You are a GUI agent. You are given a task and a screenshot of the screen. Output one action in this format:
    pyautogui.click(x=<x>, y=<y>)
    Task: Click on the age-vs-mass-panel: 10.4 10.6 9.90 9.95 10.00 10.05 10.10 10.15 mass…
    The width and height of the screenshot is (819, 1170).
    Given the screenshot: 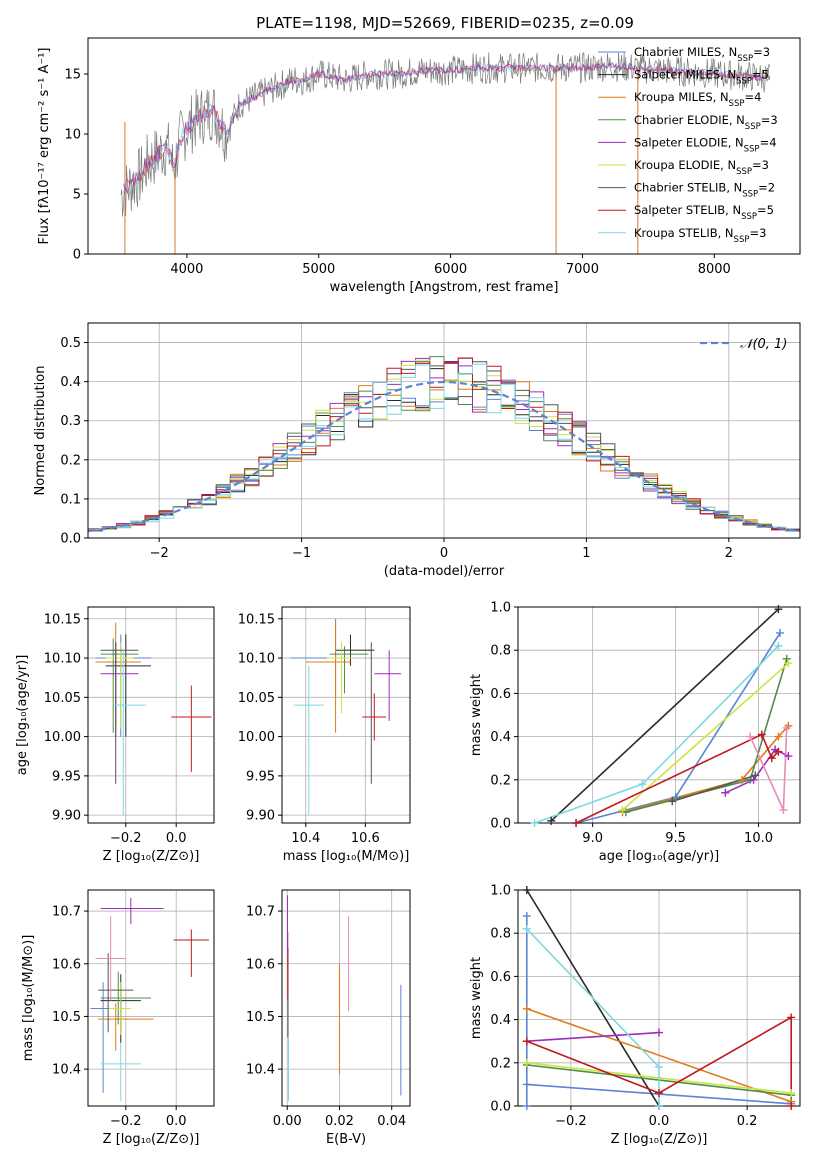 What is the action you would take?
    pyautogui.click(x=324, y=735)
    